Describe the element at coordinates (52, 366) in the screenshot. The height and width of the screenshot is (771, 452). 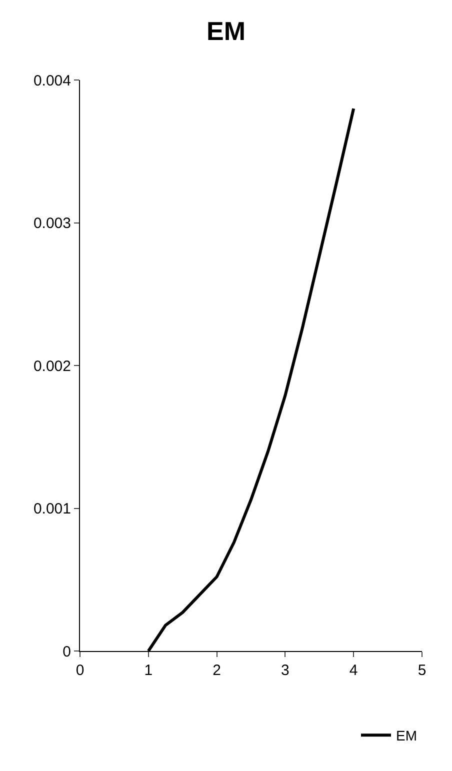
I see `y-tick-label: 0.002` at that location.